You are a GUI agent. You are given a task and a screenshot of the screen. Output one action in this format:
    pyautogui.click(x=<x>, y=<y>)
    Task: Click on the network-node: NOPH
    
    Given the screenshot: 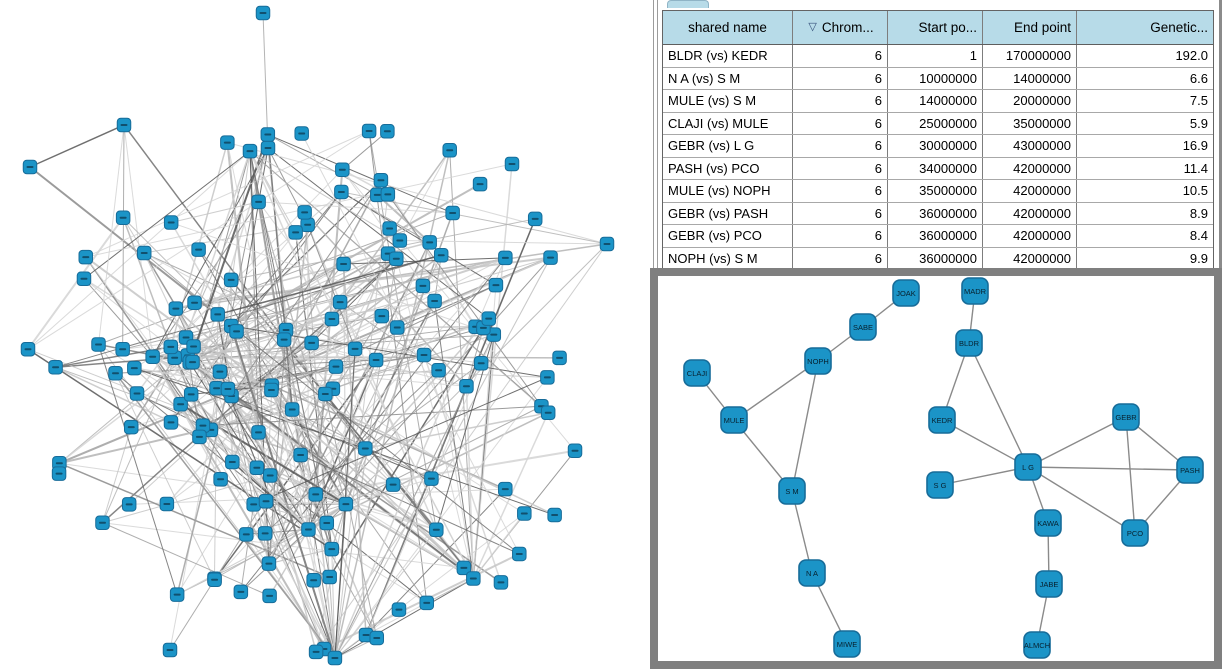 What is the action you would take?
    pyautogui.click(x=818, y=361)
    